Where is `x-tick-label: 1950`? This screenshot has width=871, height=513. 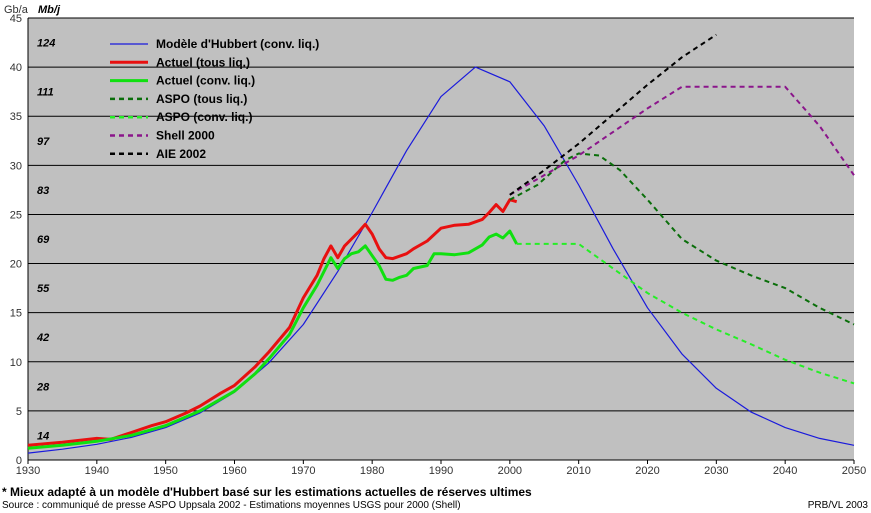 x-tick-label: 1950 is located at coordinates (165, 471).